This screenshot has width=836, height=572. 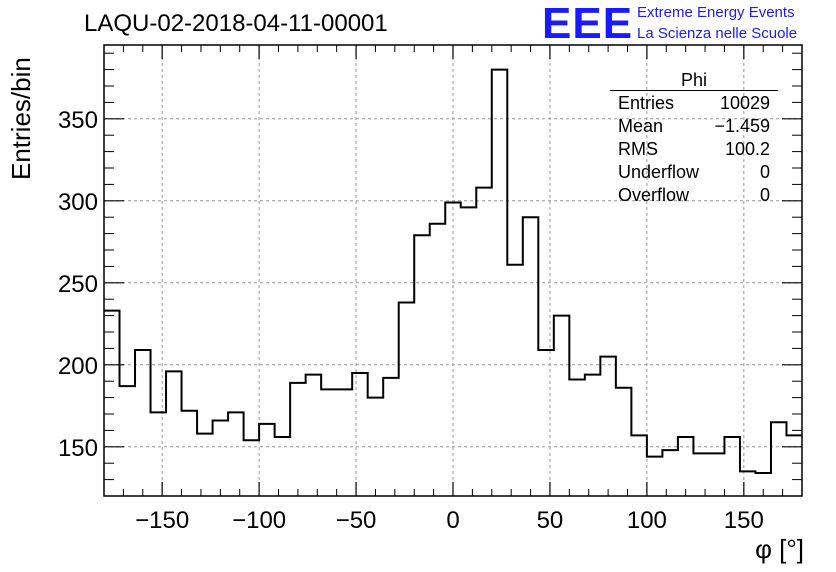 I want to click on stats-label: Entries, so click(x=646, y=103).